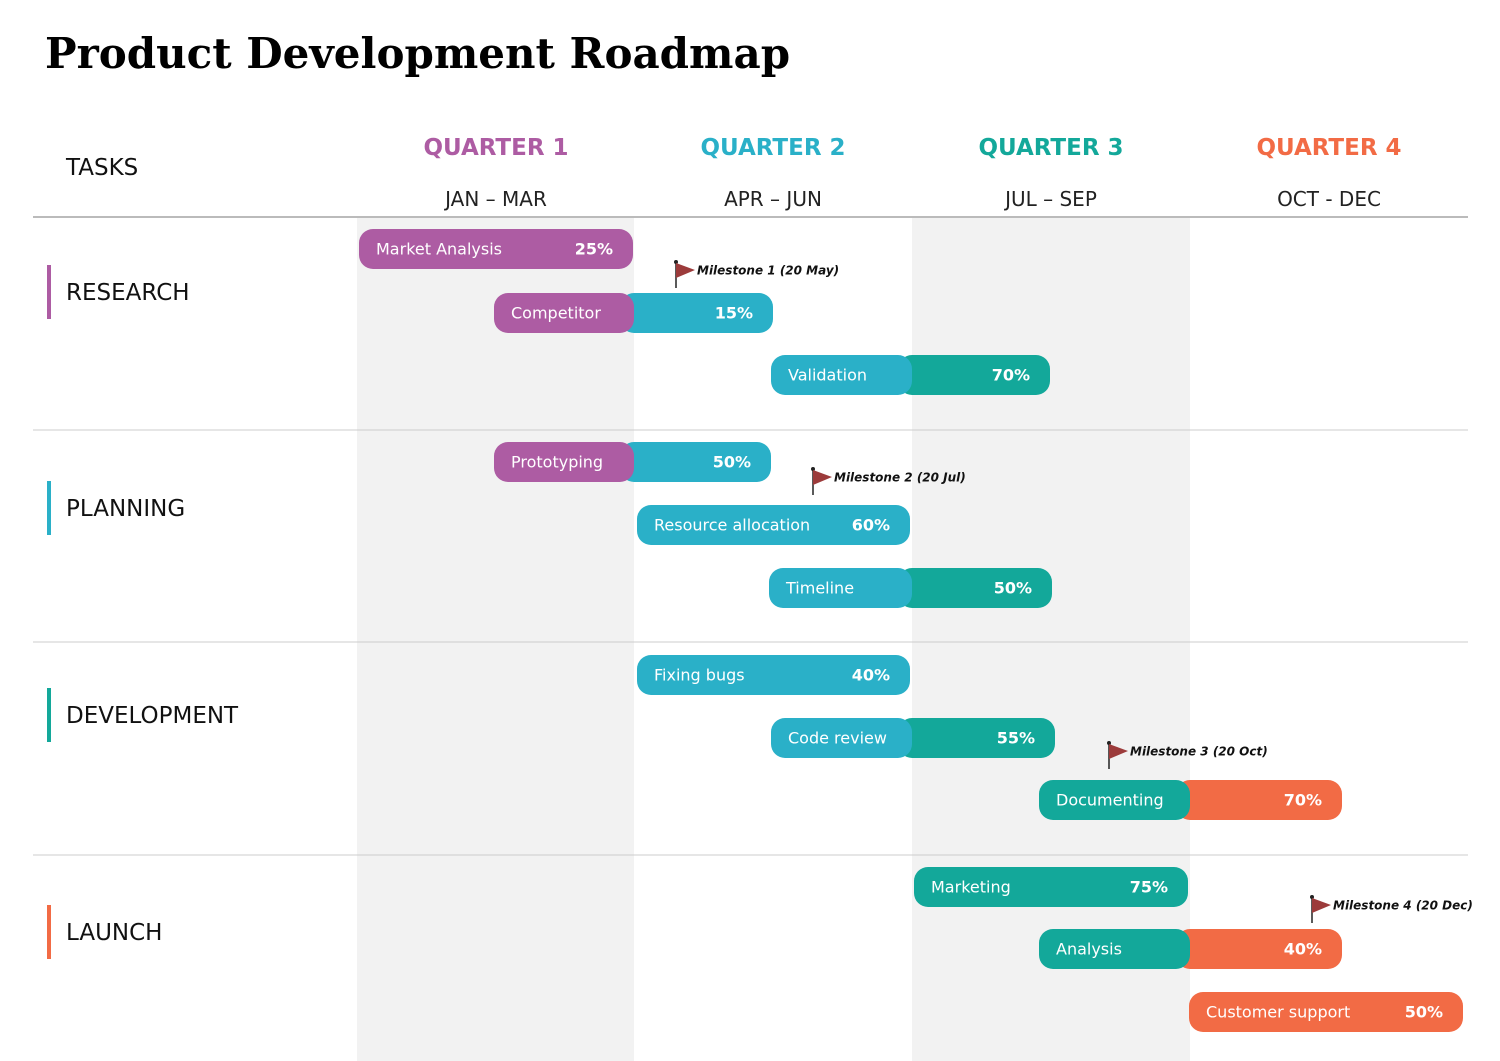  I want to click on task-label: Market Analysis, so click(439, 249).